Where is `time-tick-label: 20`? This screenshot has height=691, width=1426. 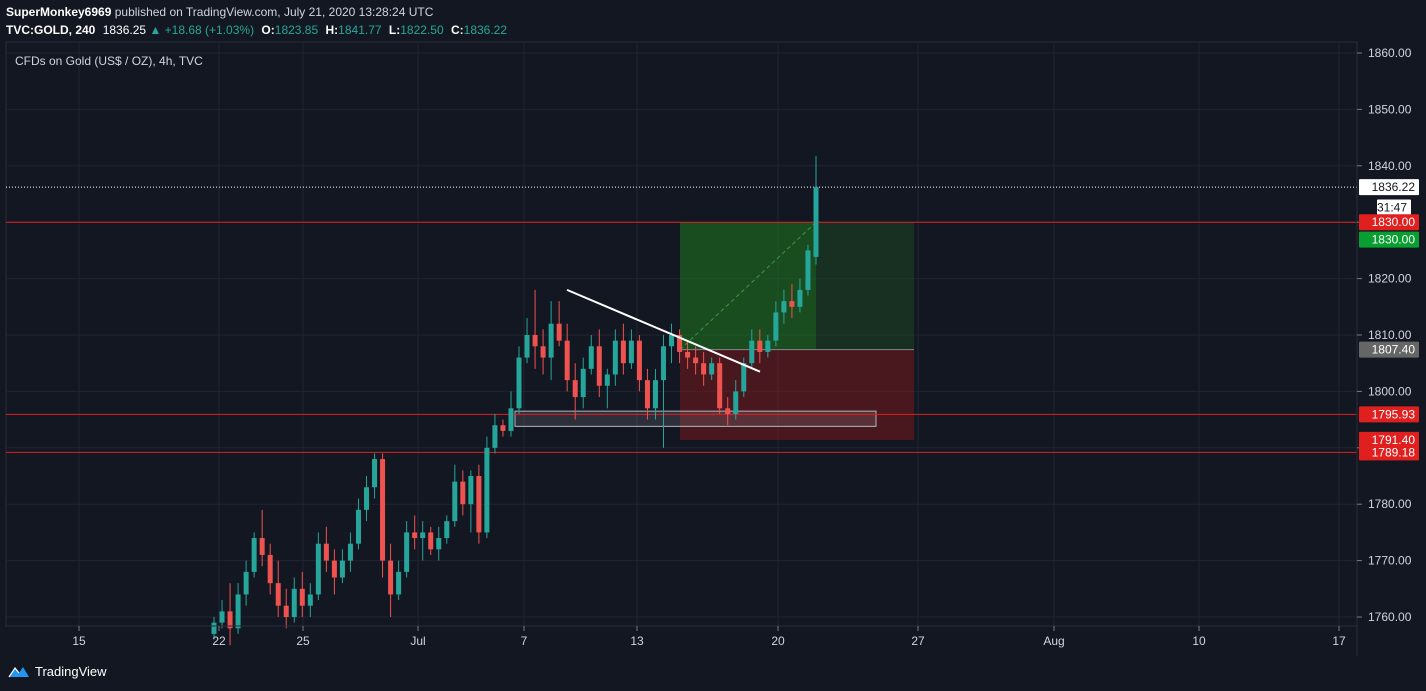
time-tick-label: 20 is located at coordinates (778, 641).